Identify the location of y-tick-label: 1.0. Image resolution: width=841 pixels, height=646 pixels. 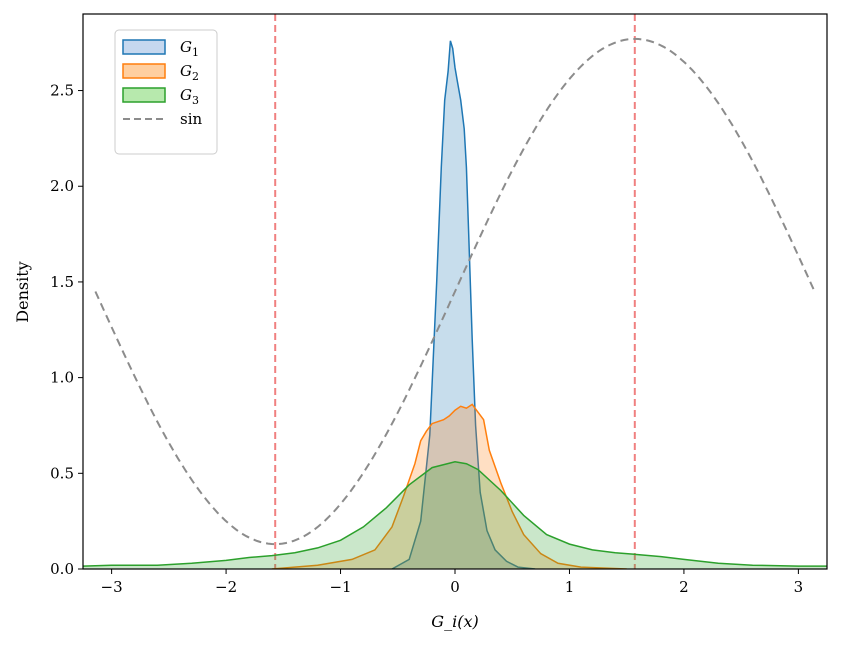
(62, 378).